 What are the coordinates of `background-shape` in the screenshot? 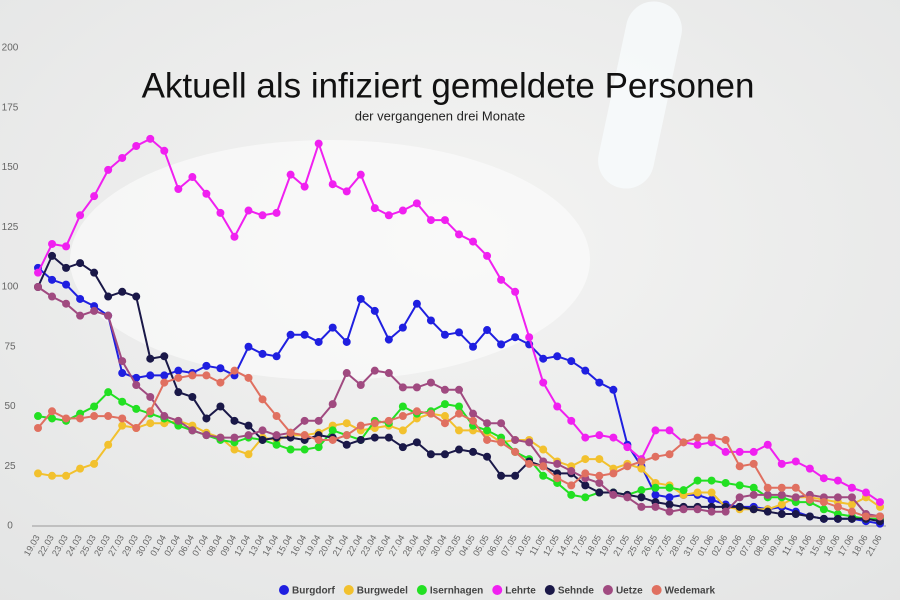 It's located at (640, 95).